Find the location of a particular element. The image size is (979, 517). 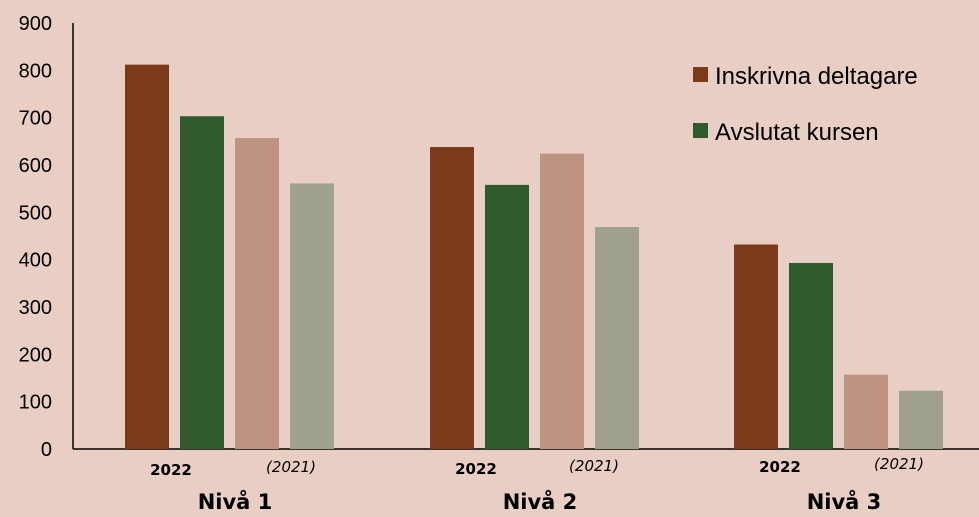

y-tick-label: 800 is located at coordinates (35, 71).